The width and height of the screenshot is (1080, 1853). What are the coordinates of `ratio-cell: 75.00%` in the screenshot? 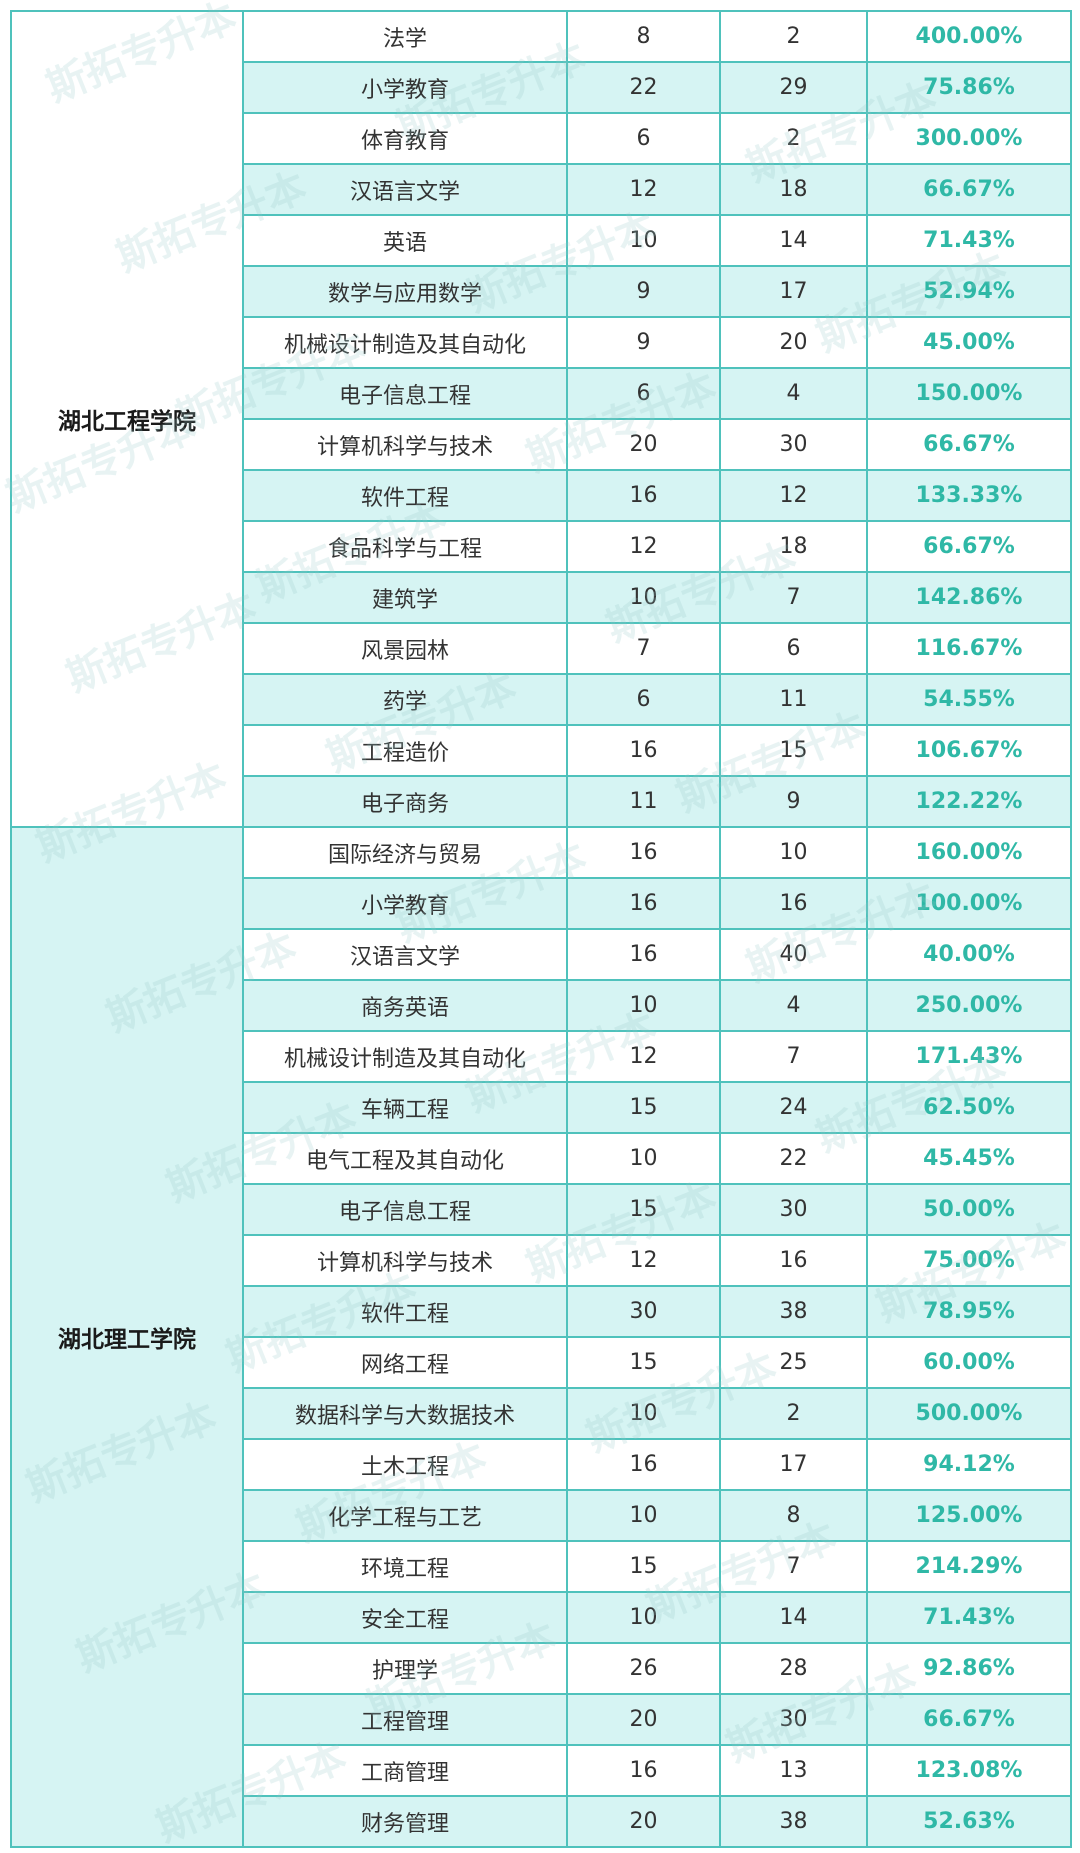 It's located at (969, 1260).